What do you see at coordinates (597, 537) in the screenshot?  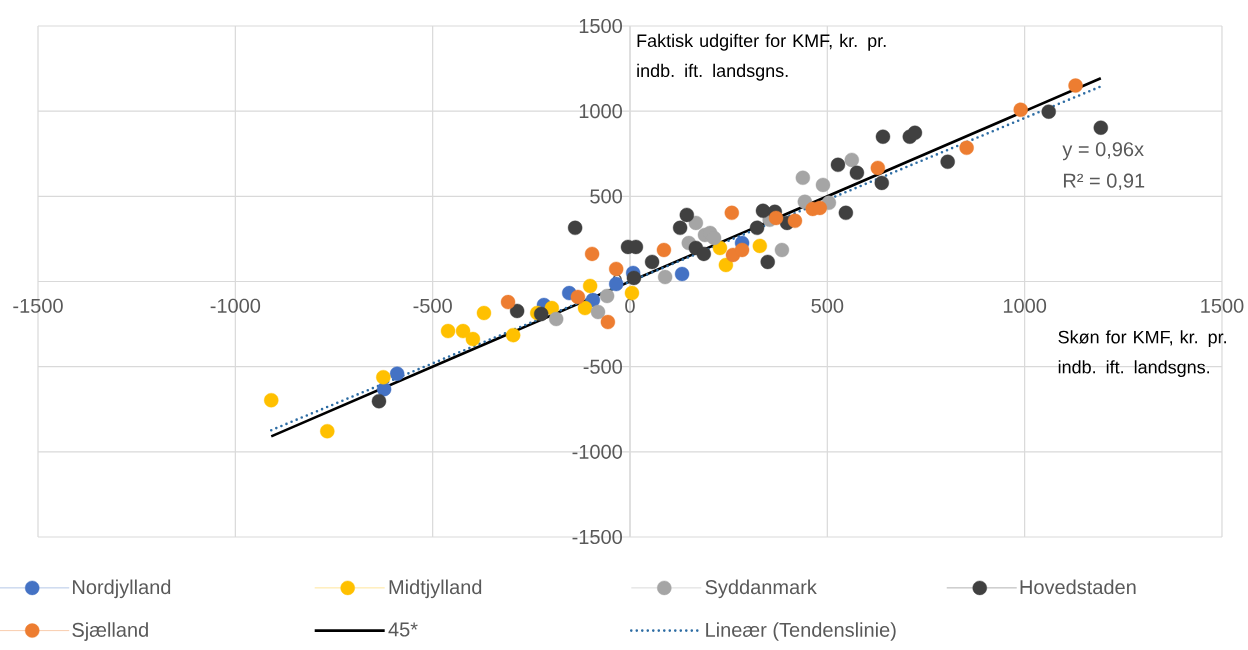 I see `y-tick-label: -1500` at bounding box center [597, 537].